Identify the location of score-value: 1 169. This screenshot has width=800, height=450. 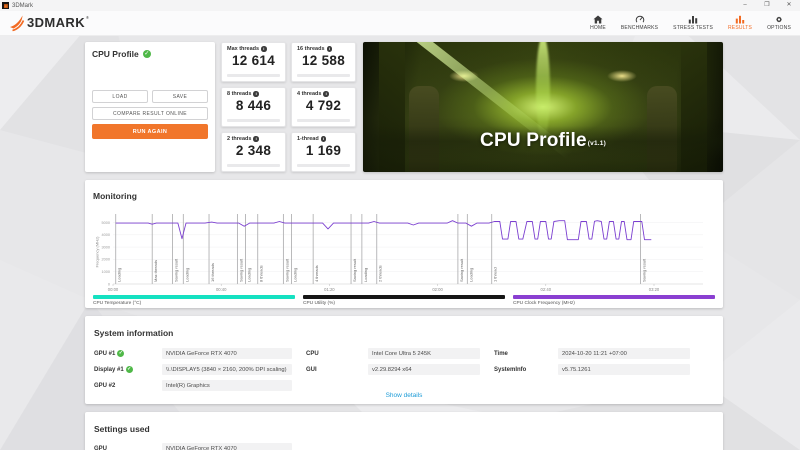
(323, 150).